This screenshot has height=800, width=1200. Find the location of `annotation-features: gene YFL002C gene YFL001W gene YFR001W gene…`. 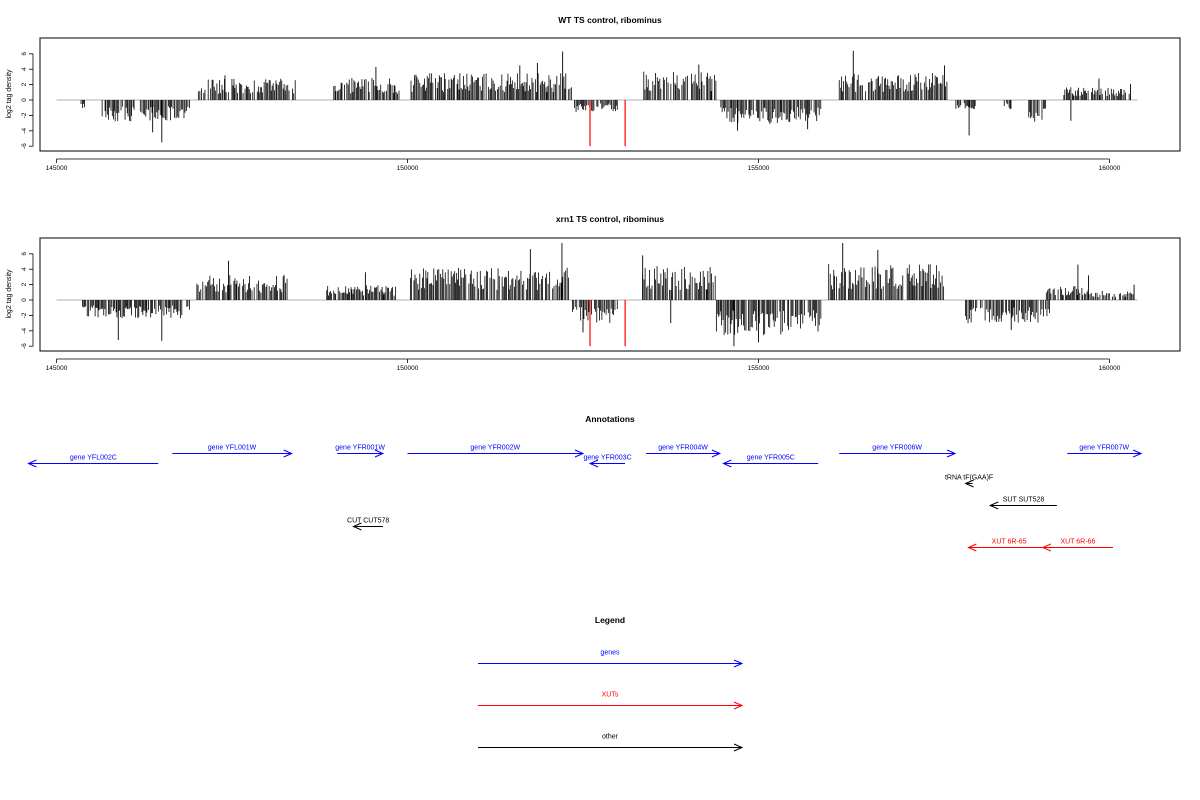

annotation-features: gene YFL002C gene YFL001W gene YFR001W gene… is located at coordinates (585, 498).